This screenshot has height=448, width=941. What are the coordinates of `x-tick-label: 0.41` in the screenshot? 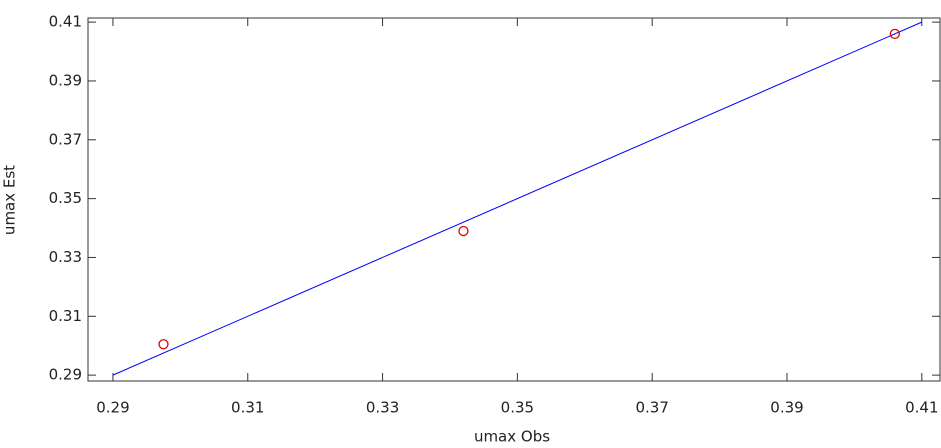 It's located at (921, 408).